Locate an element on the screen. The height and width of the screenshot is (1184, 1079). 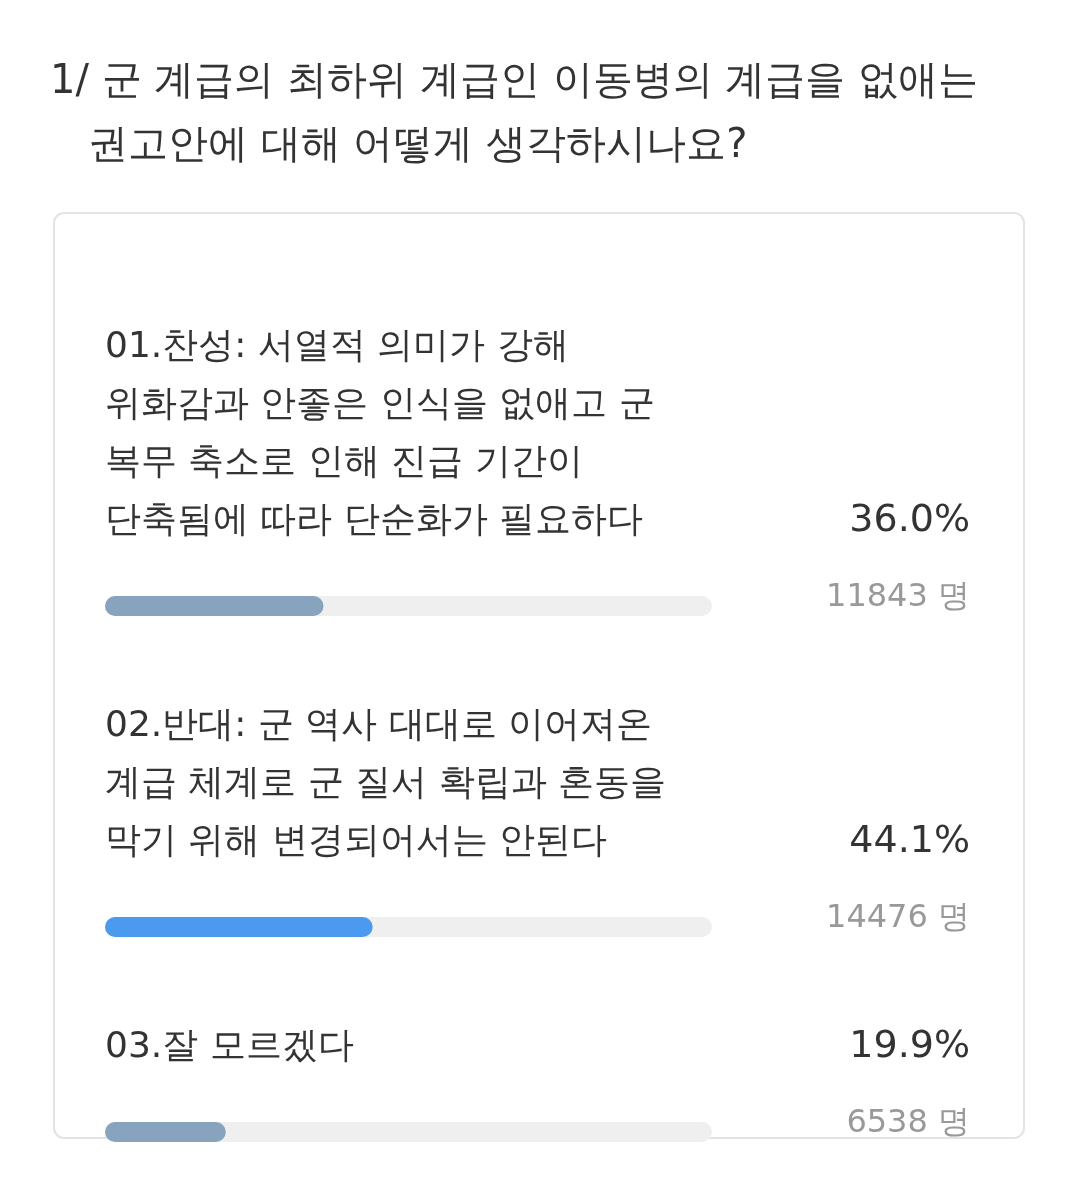
chart-title: 1/ 군 계급의 최하위 계급인 이동병의 계급을 없애는 권고안에 대해 어떻게 생각하시나요? is located at coordinates (514, 111).